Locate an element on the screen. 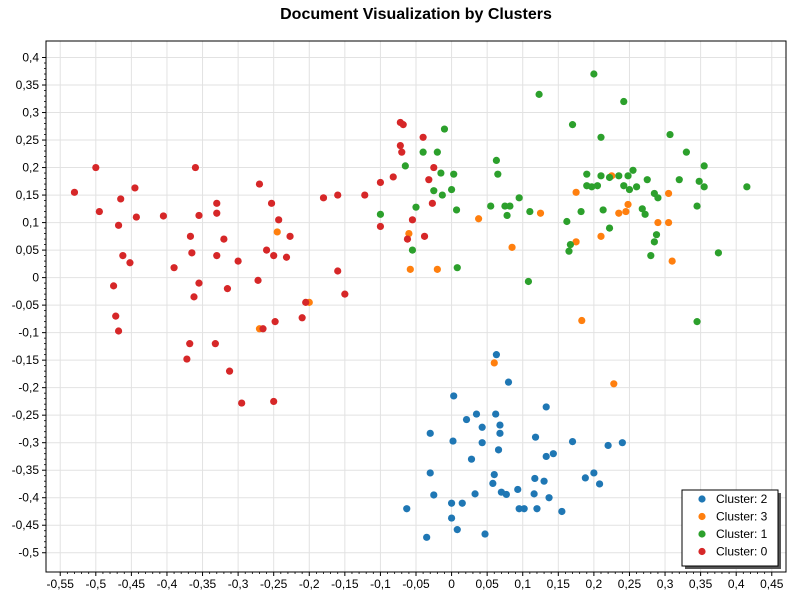 This screenshot has height=600, width=800. x-tick-label: 0 is located at coordinates (451, 584).